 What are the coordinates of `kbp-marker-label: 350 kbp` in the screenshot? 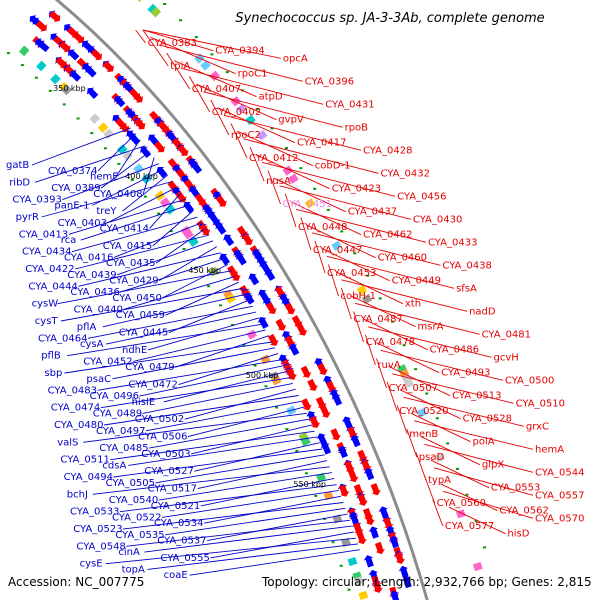 It's located at (69, 88).